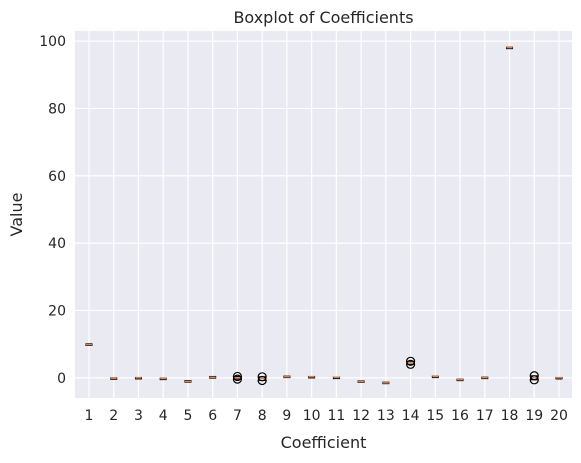 This screenshot has width=581, height=463. I want to click on y-tick-label: 60, so click(57, 177).